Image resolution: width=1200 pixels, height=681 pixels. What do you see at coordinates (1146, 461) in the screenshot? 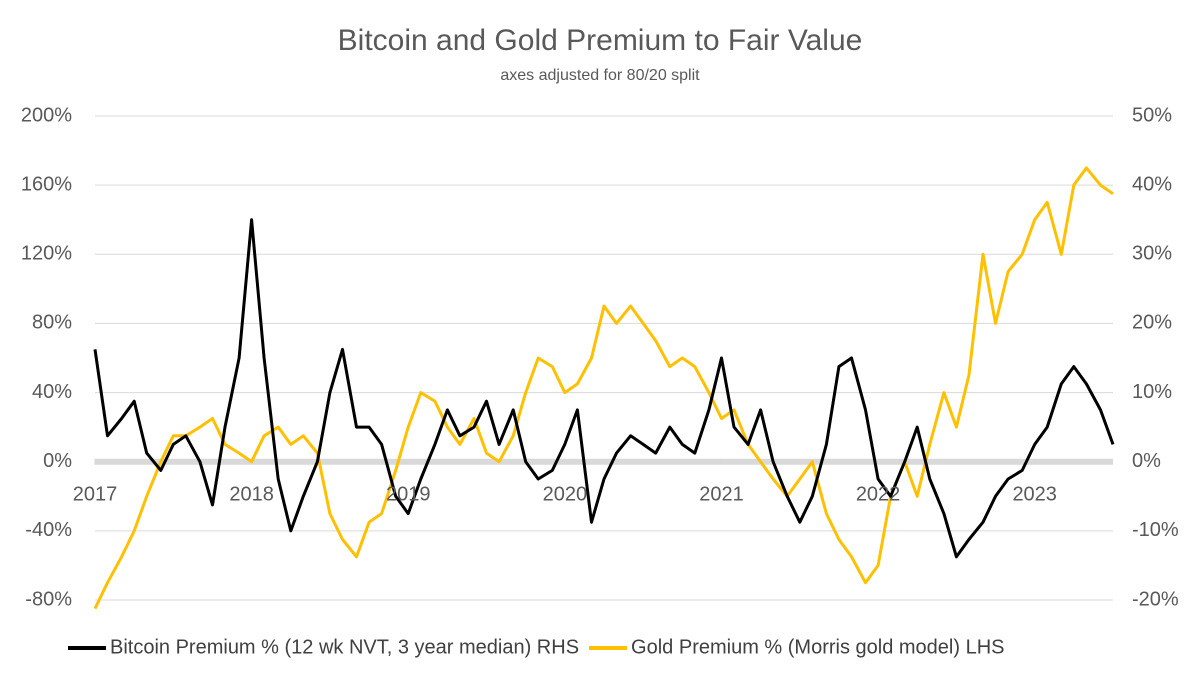
I see `y2-tick-label: 0%` at bounding box center [1146, 461].